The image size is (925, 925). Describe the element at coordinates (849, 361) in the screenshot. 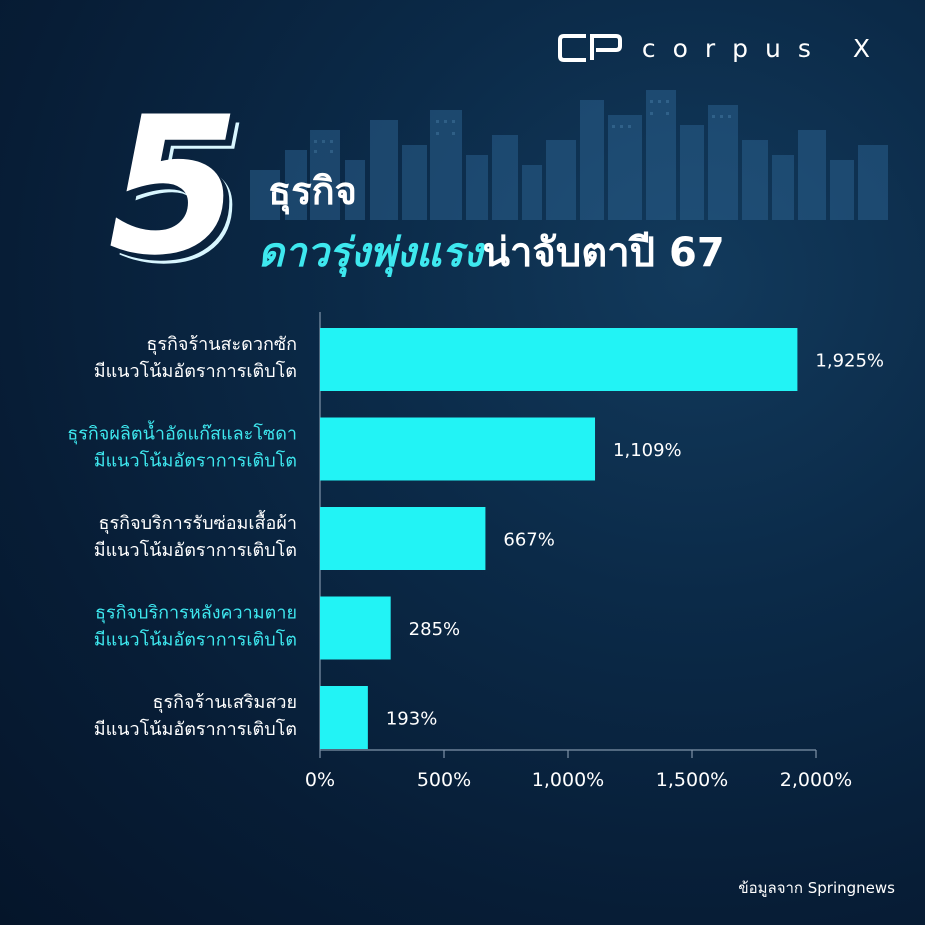

I see `bar-value-label: 1,925%` at that location.